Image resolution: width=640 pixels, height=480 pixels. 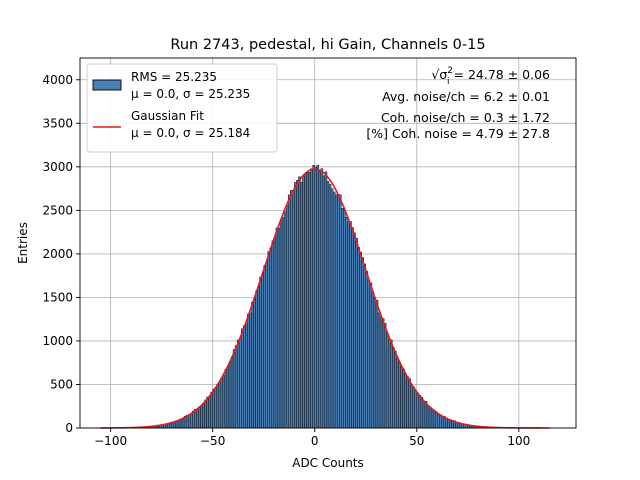 What do you see at coordinates (57, 297) in the screenshot?
I see `y-tick-label: 1500` at bounding box center [57, 297].